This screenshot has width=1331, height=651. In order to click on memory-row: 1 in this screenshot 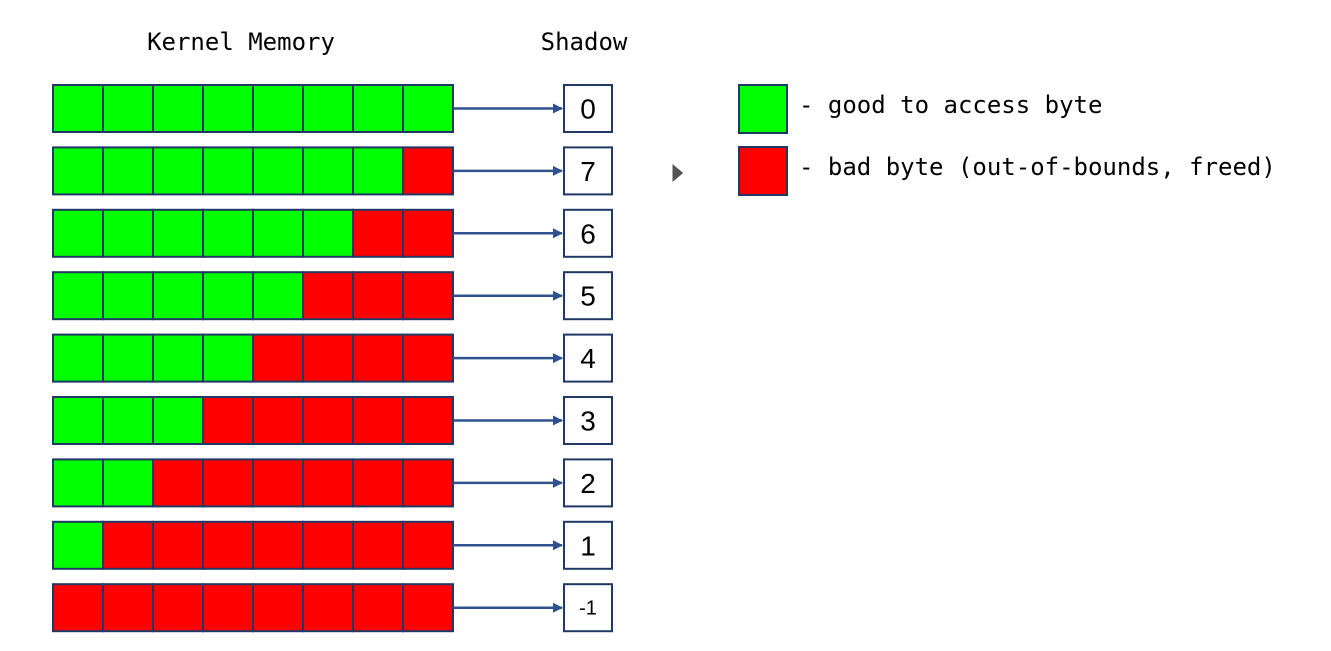, I will do `click(332, 545)`.